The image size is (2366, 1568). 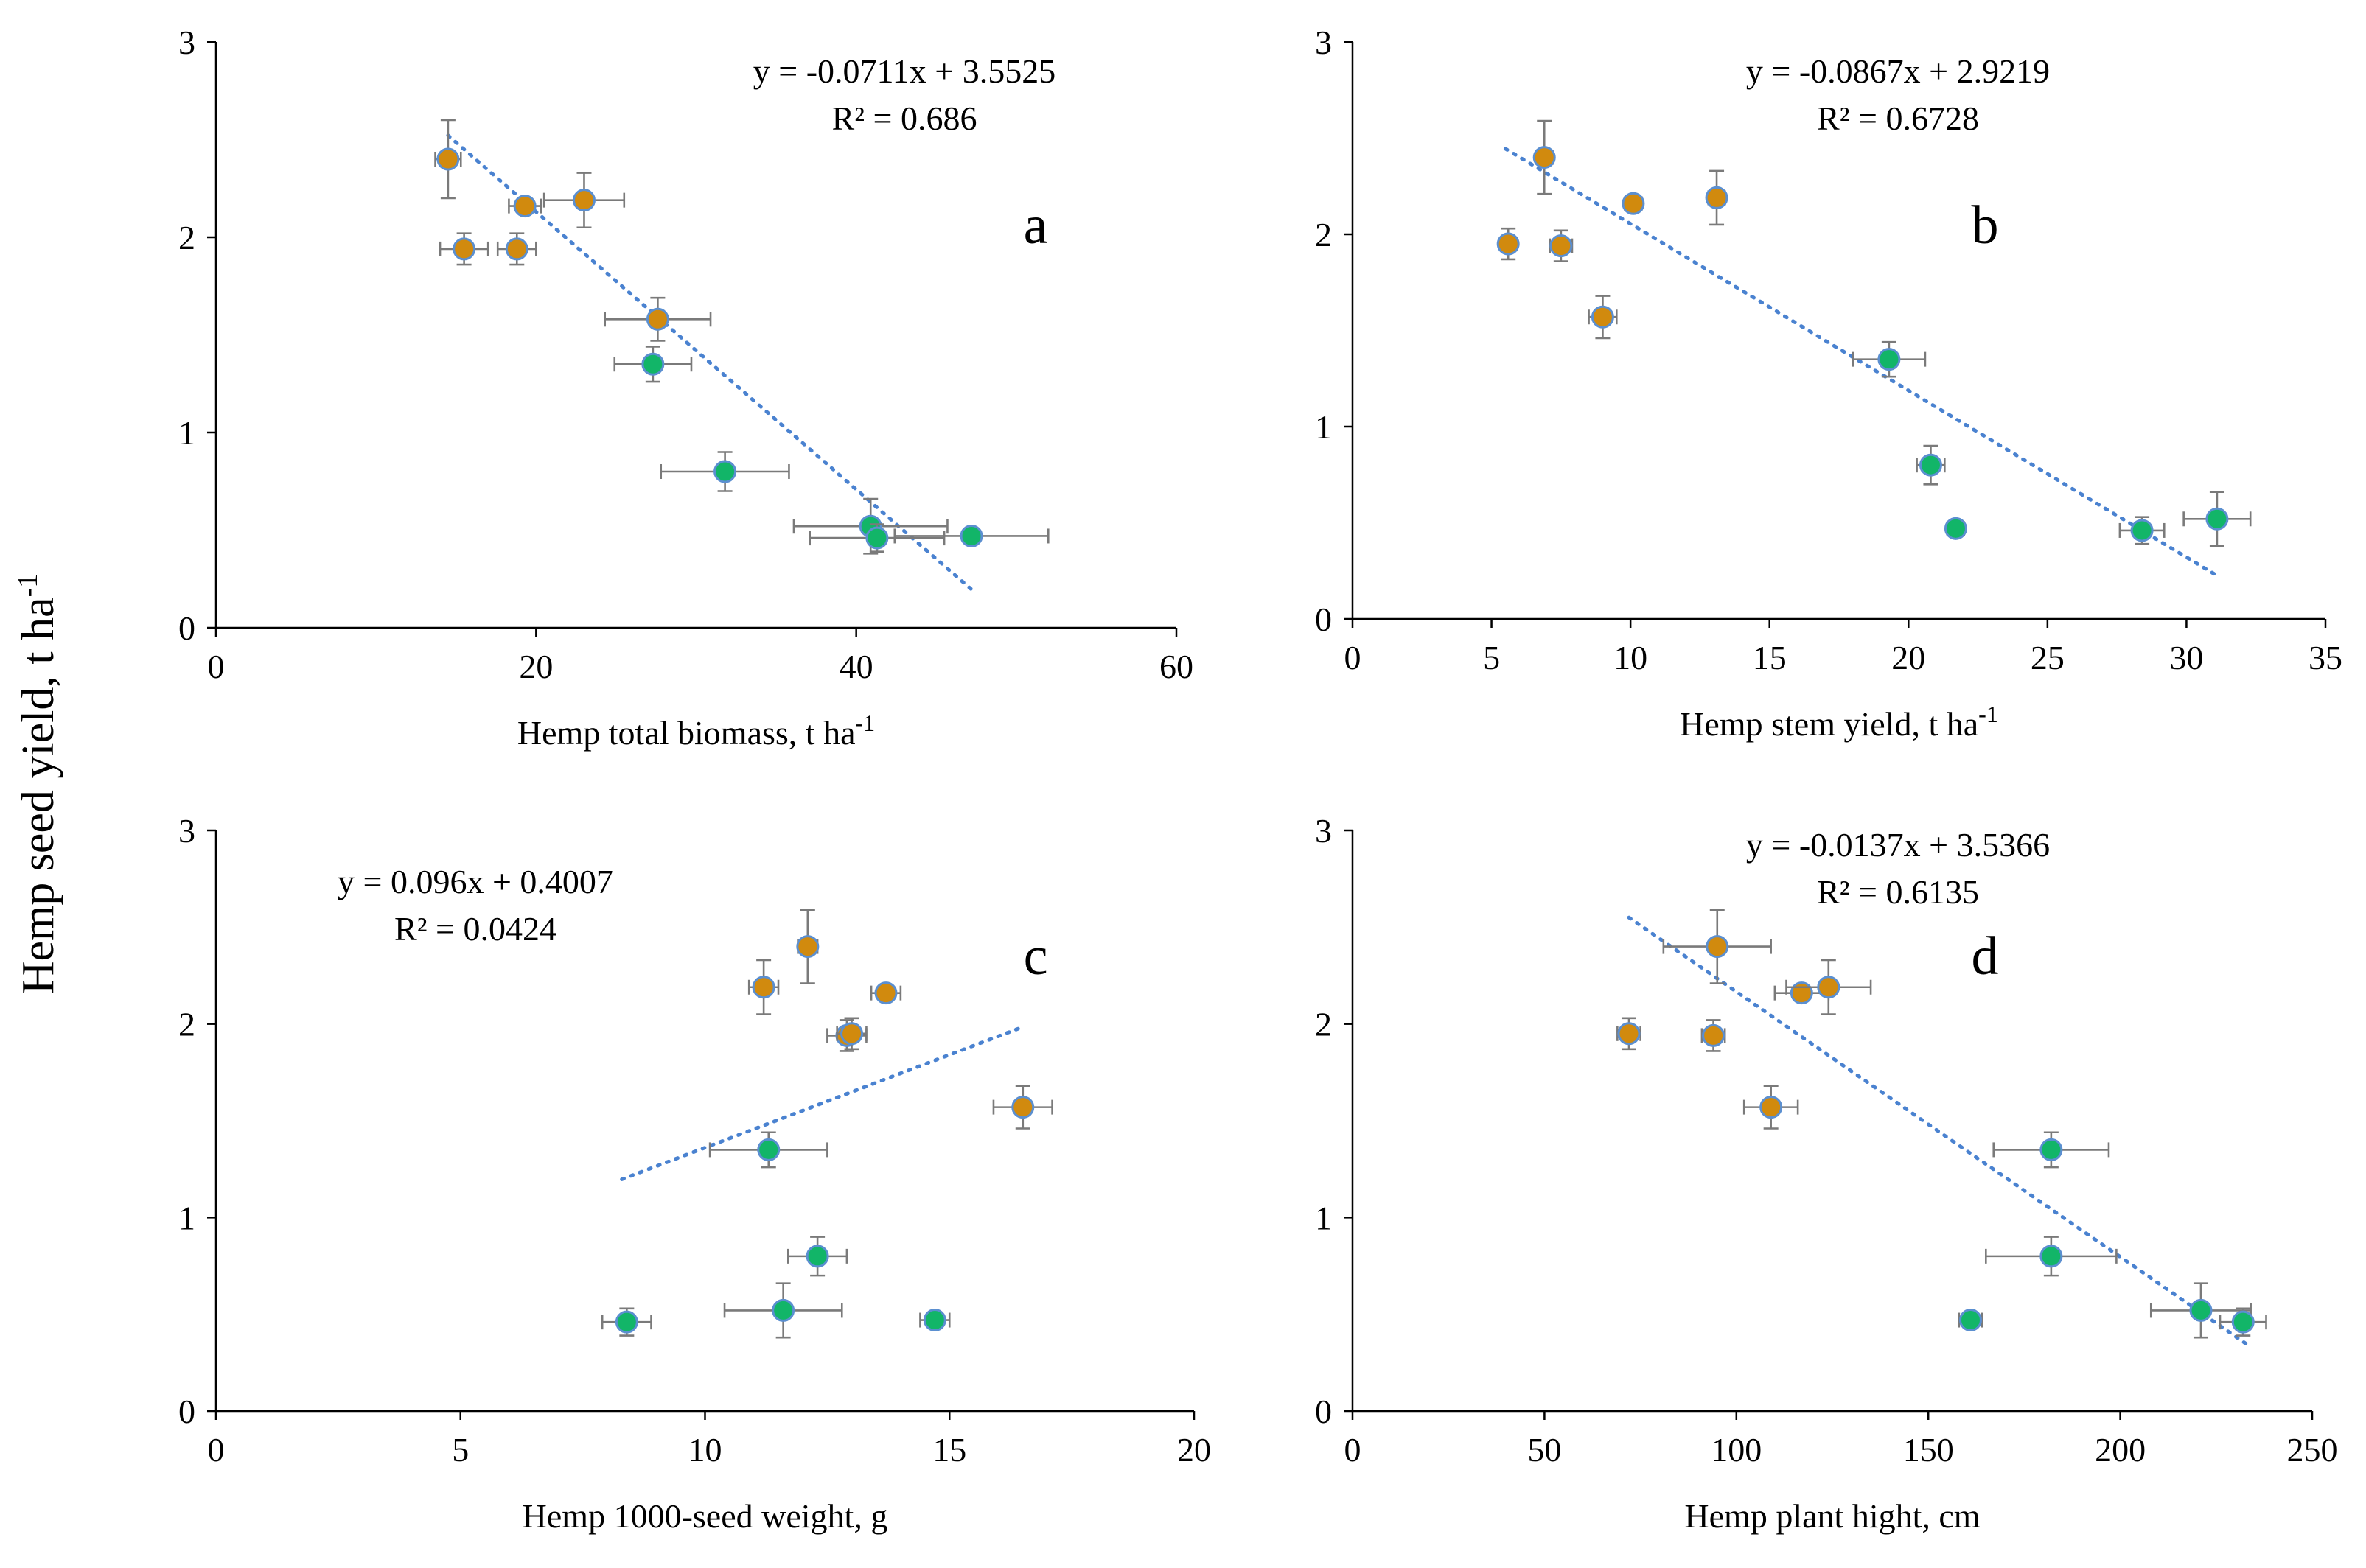 I want to click on x-tick-label: 35, so click(x=2325, y=657).